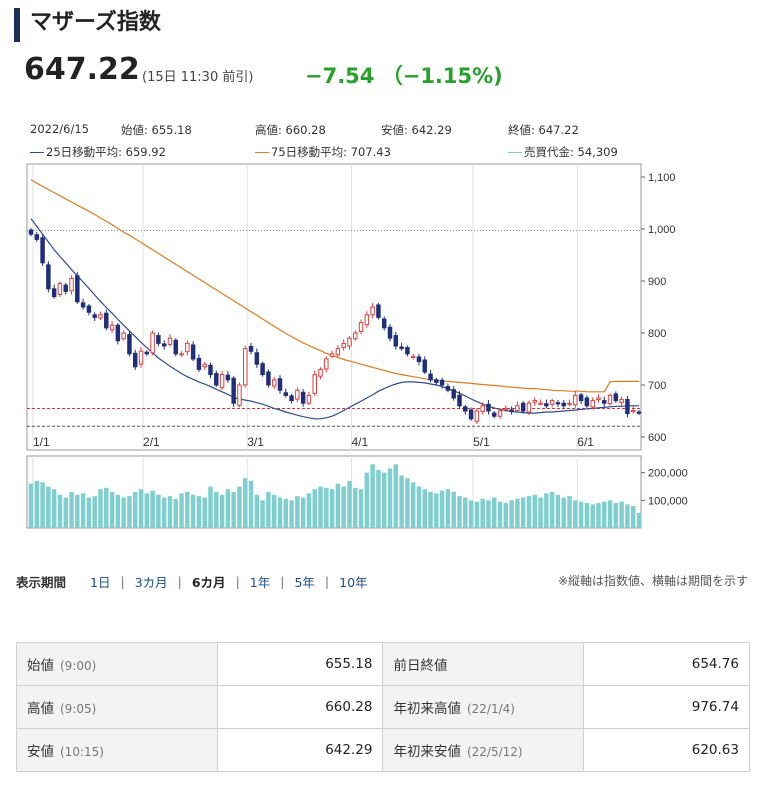  I want to click on month-label: 6/1, so click(585, 442).